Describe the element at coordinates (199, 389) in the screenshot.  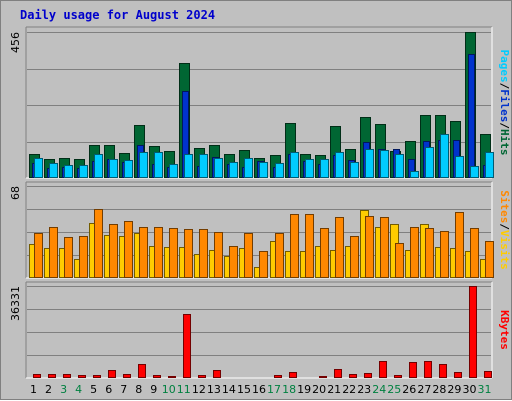
I see `day-label-12: 12` at that location.